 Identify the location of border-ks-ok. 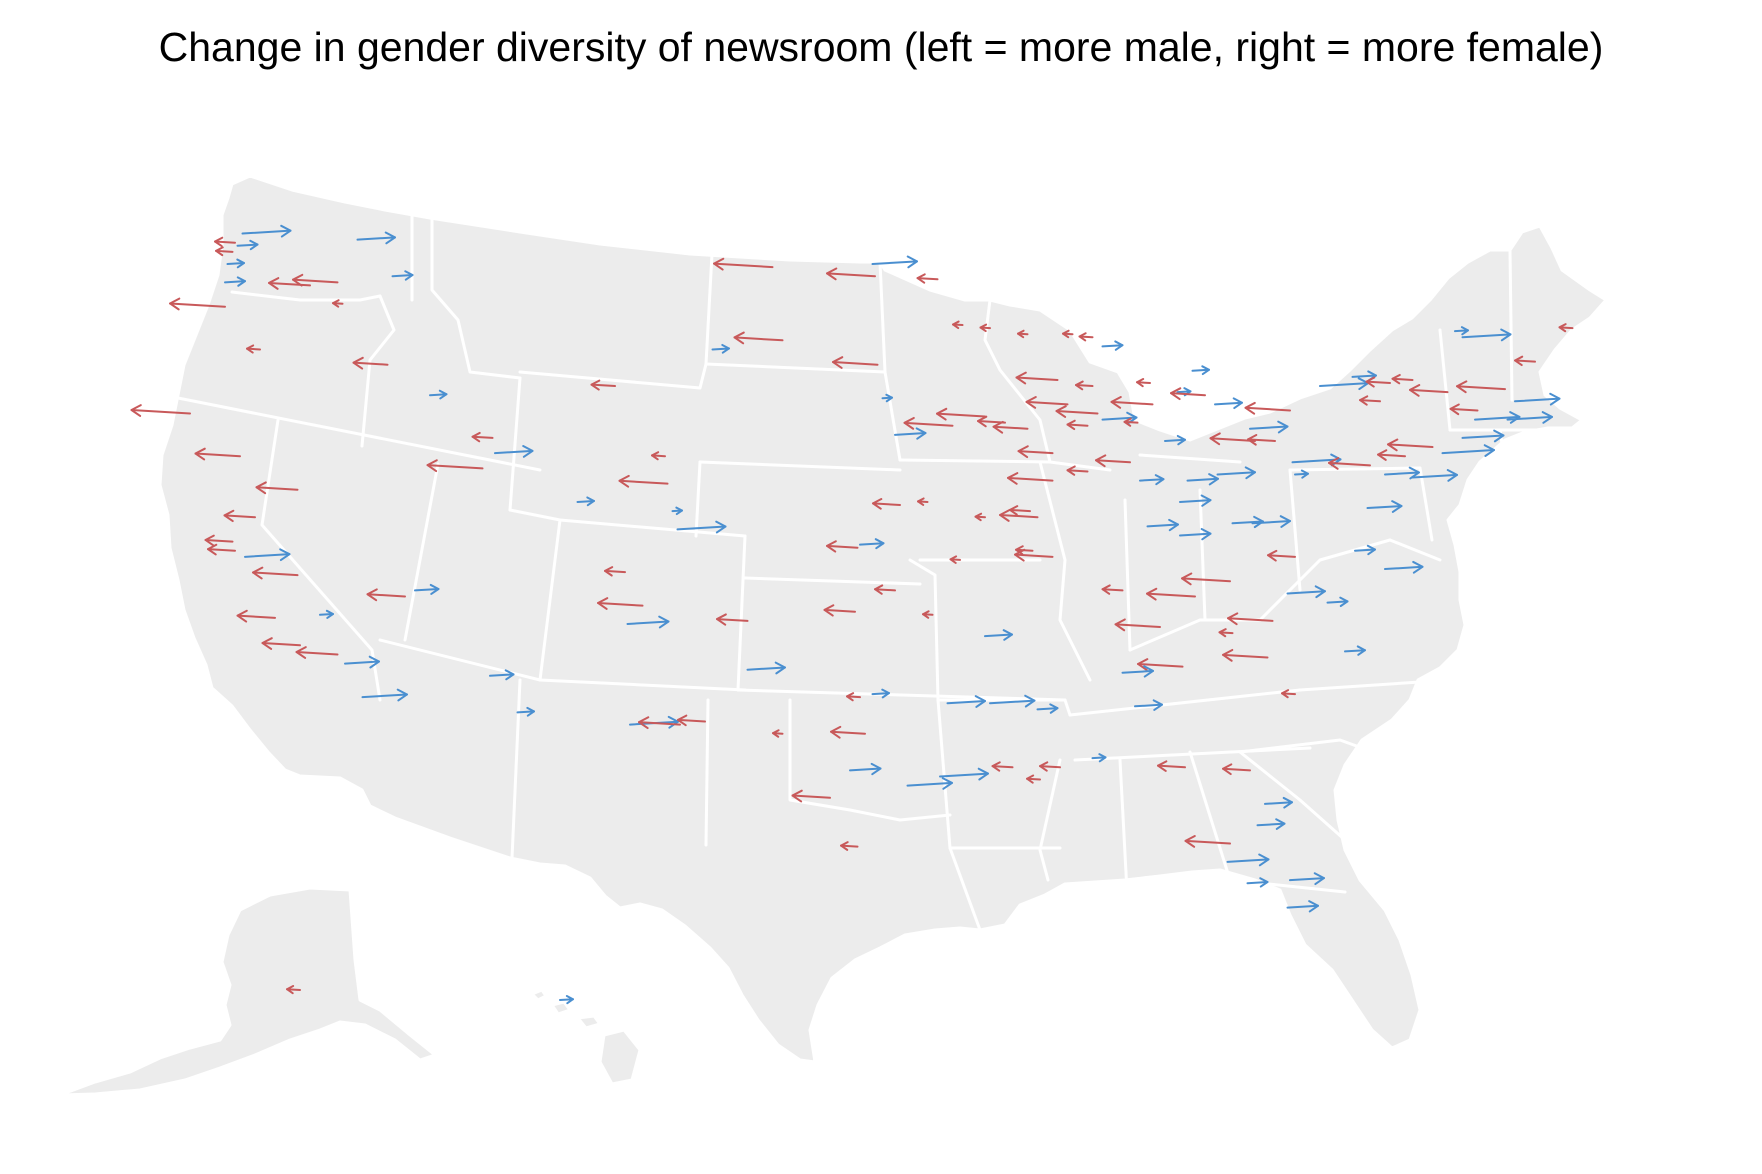
(901, 695).